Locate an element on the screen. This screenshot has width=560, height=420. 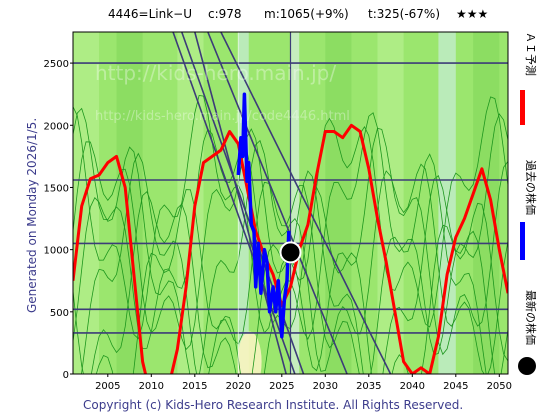
legend-latest-label: 最新の株価 is located at coordinates (531, 317).